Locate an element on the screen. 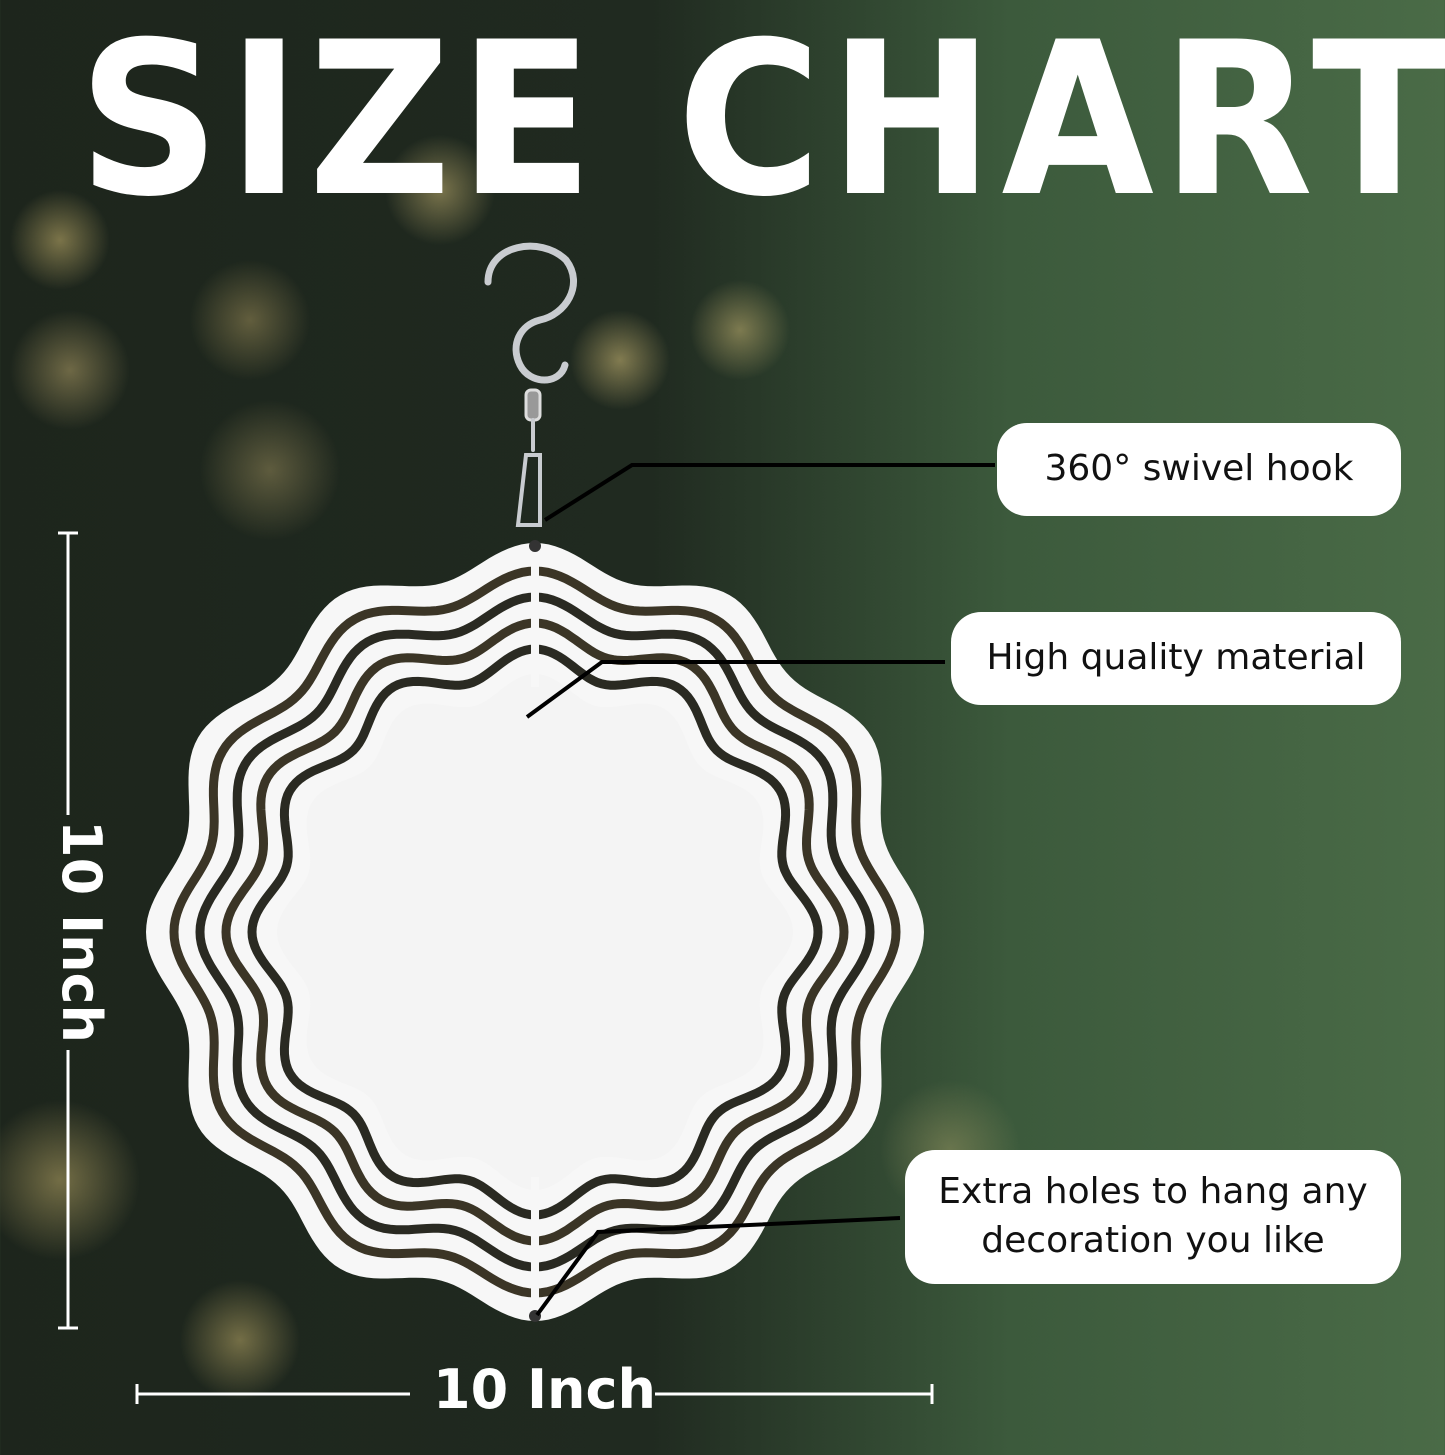 This screenshot has height=1455, width=1445. callout-material: High quality material is located at coordinates (1176, 658).